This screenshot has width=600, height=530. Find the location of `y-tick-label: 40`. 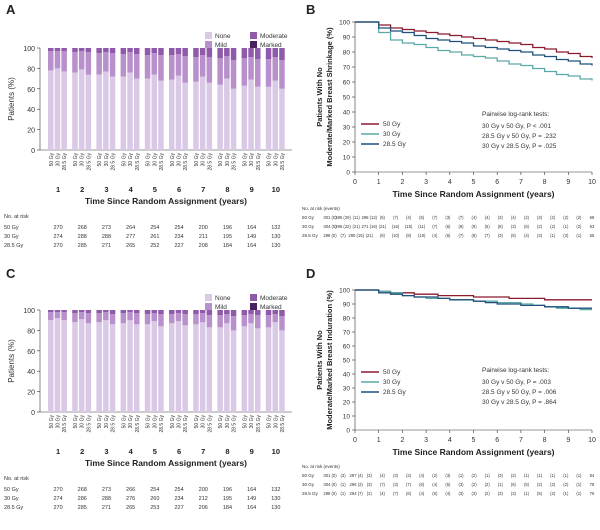

y-tick-label: 40 is located at coordinates (347, 375).